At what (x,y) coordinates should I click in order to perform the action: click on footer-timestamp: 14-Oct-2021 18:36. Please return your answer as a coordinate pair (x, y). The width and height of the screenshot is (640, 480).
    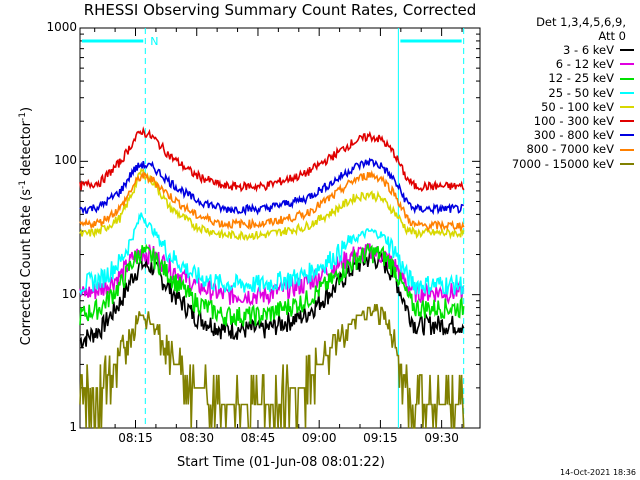
    Looking at the image, I should click on (598, 472).